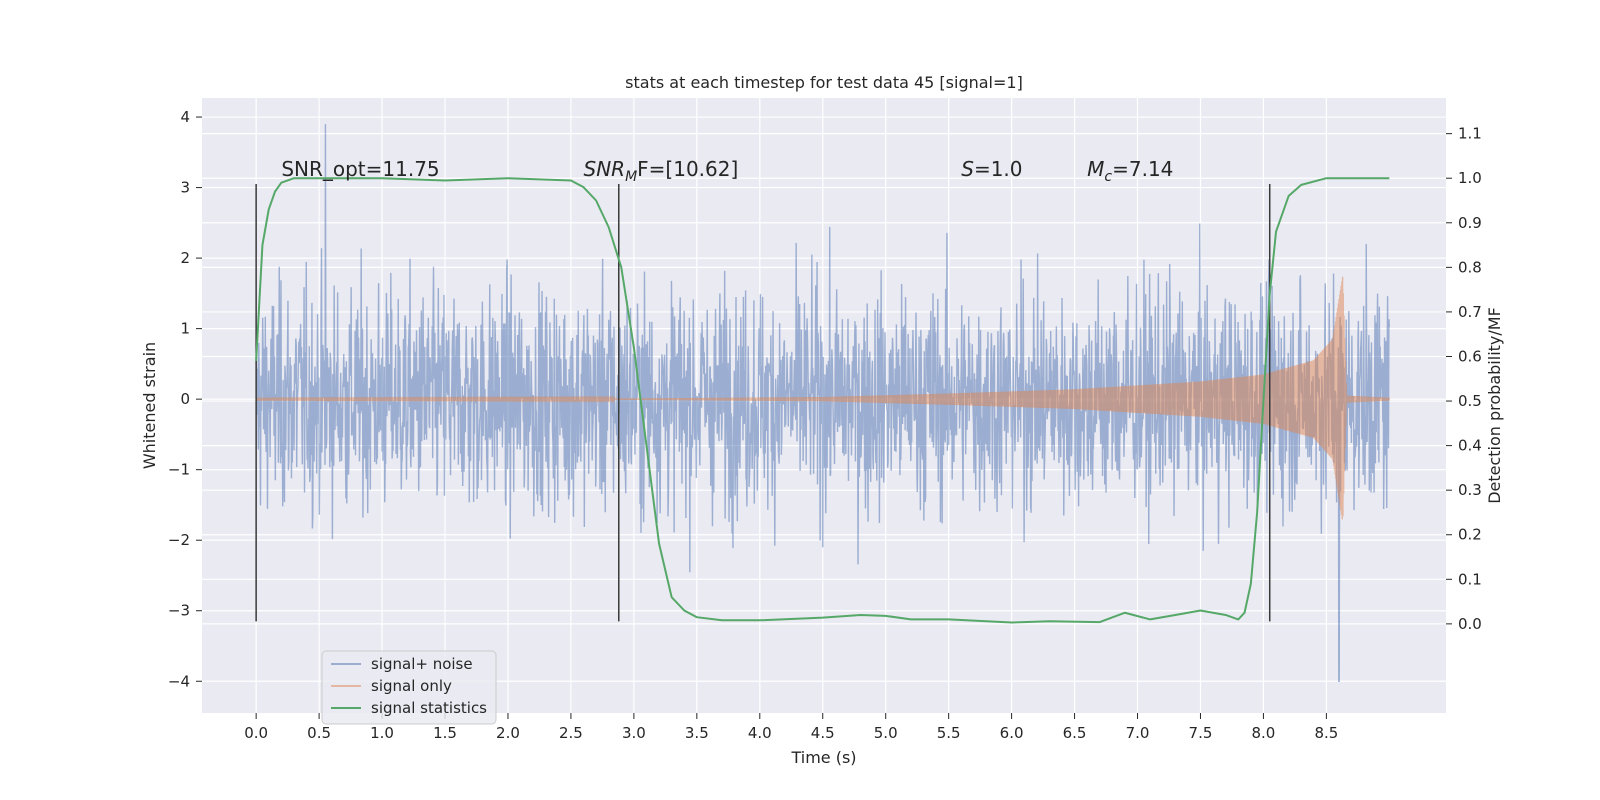 The width and height of the screenshot is (1600, 800). What do you see at coordinates (998, 169) in the screenshot?
I see `annotation-tail: =1.0` at bounding box center [998, 169].